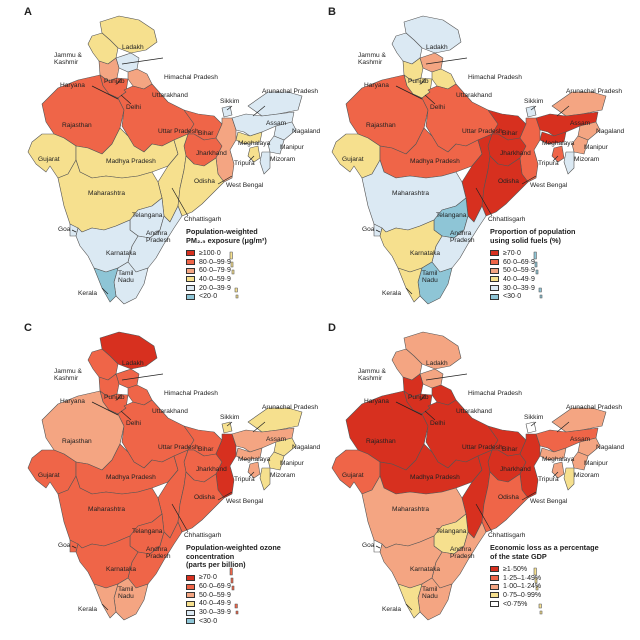  What do you see at coordinates (147, 215) in the screenshot?
I see `label-telangana: Telangana` at bounding box center [147, 215].